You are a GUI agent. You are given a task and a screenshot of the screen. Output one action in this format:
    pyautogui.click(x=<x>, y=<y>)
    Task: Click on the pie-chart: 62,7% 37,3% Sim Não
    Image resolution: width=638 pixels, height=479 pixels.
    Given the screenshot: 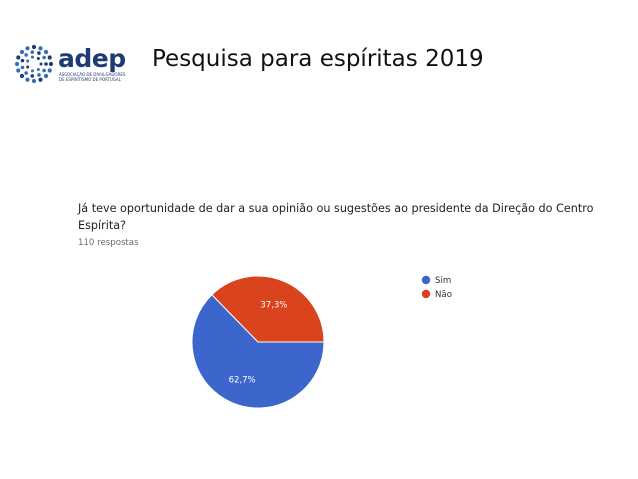 What is the action you would take?
    pyautogui.click(x=321, y=342)
    